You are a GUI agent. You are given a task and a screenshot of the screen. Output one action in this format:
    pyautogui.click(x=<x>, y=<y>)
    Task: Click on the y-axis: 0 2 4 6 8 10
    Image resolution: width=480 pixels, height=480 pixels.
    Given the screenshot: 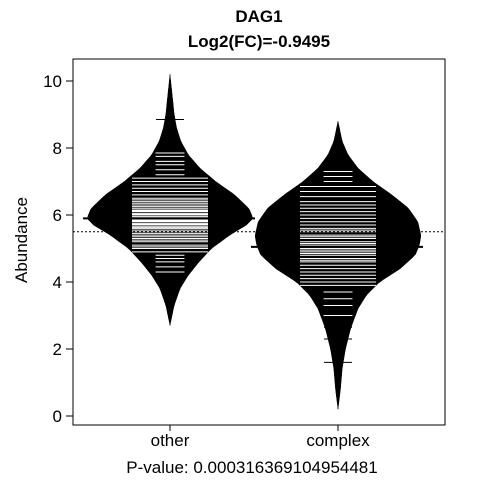 What is the action you would take?
    pyautogui.click(x=58, y=249)
    